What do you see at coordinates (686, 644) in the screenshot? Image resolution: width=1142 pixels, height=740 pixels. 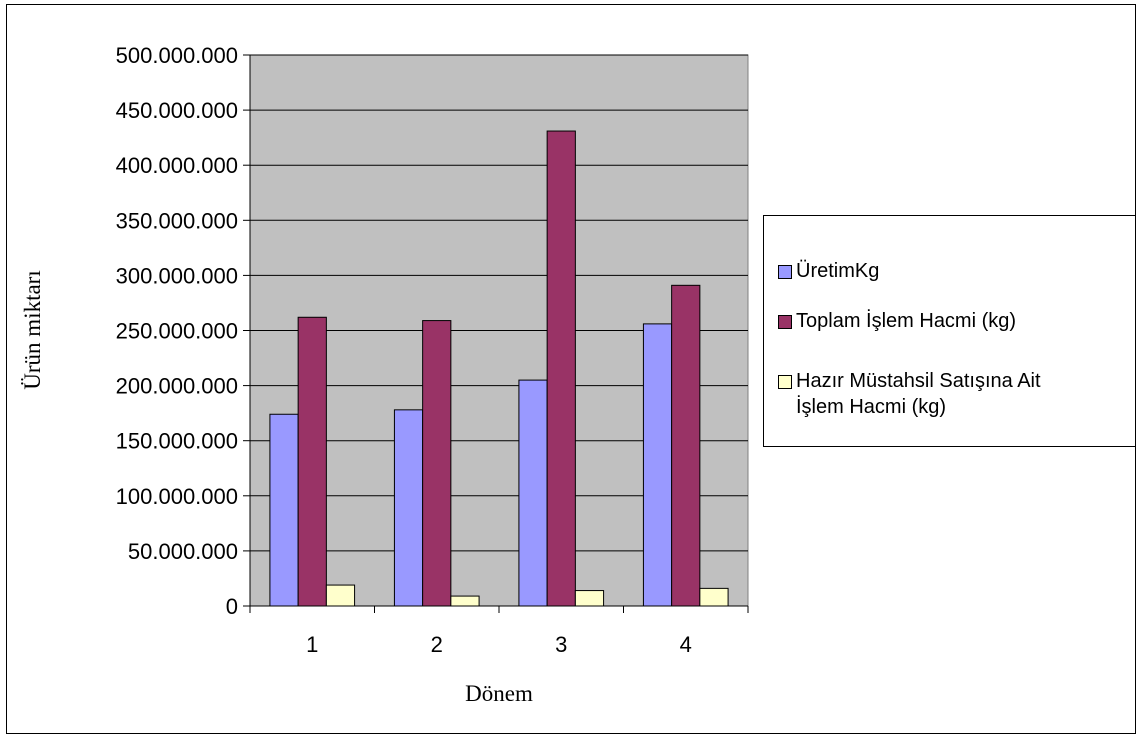 I see `x-tick-label: 4` at bounding box center [686, 644].